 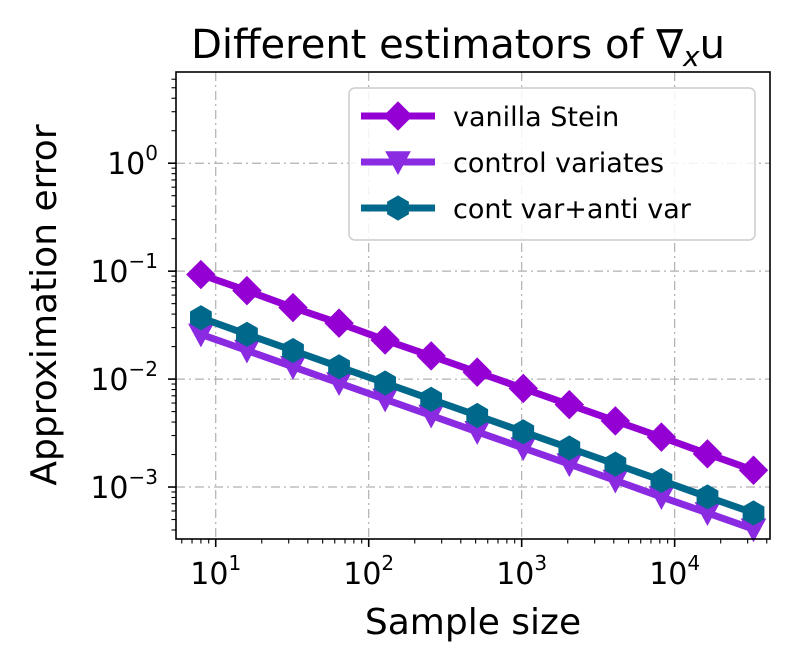 I want to click on x-tick-label: 10³, so click(x=521, y=571).